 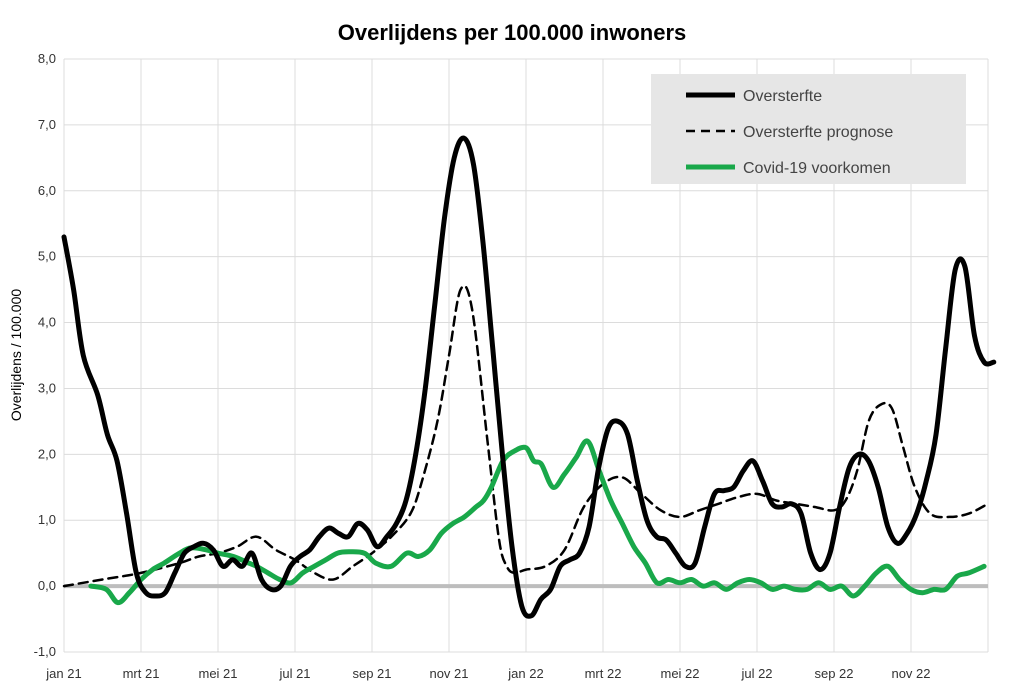 I want to click on legend-entry-covid: Covid-19 voorkomen, so click(x=817, y=168).